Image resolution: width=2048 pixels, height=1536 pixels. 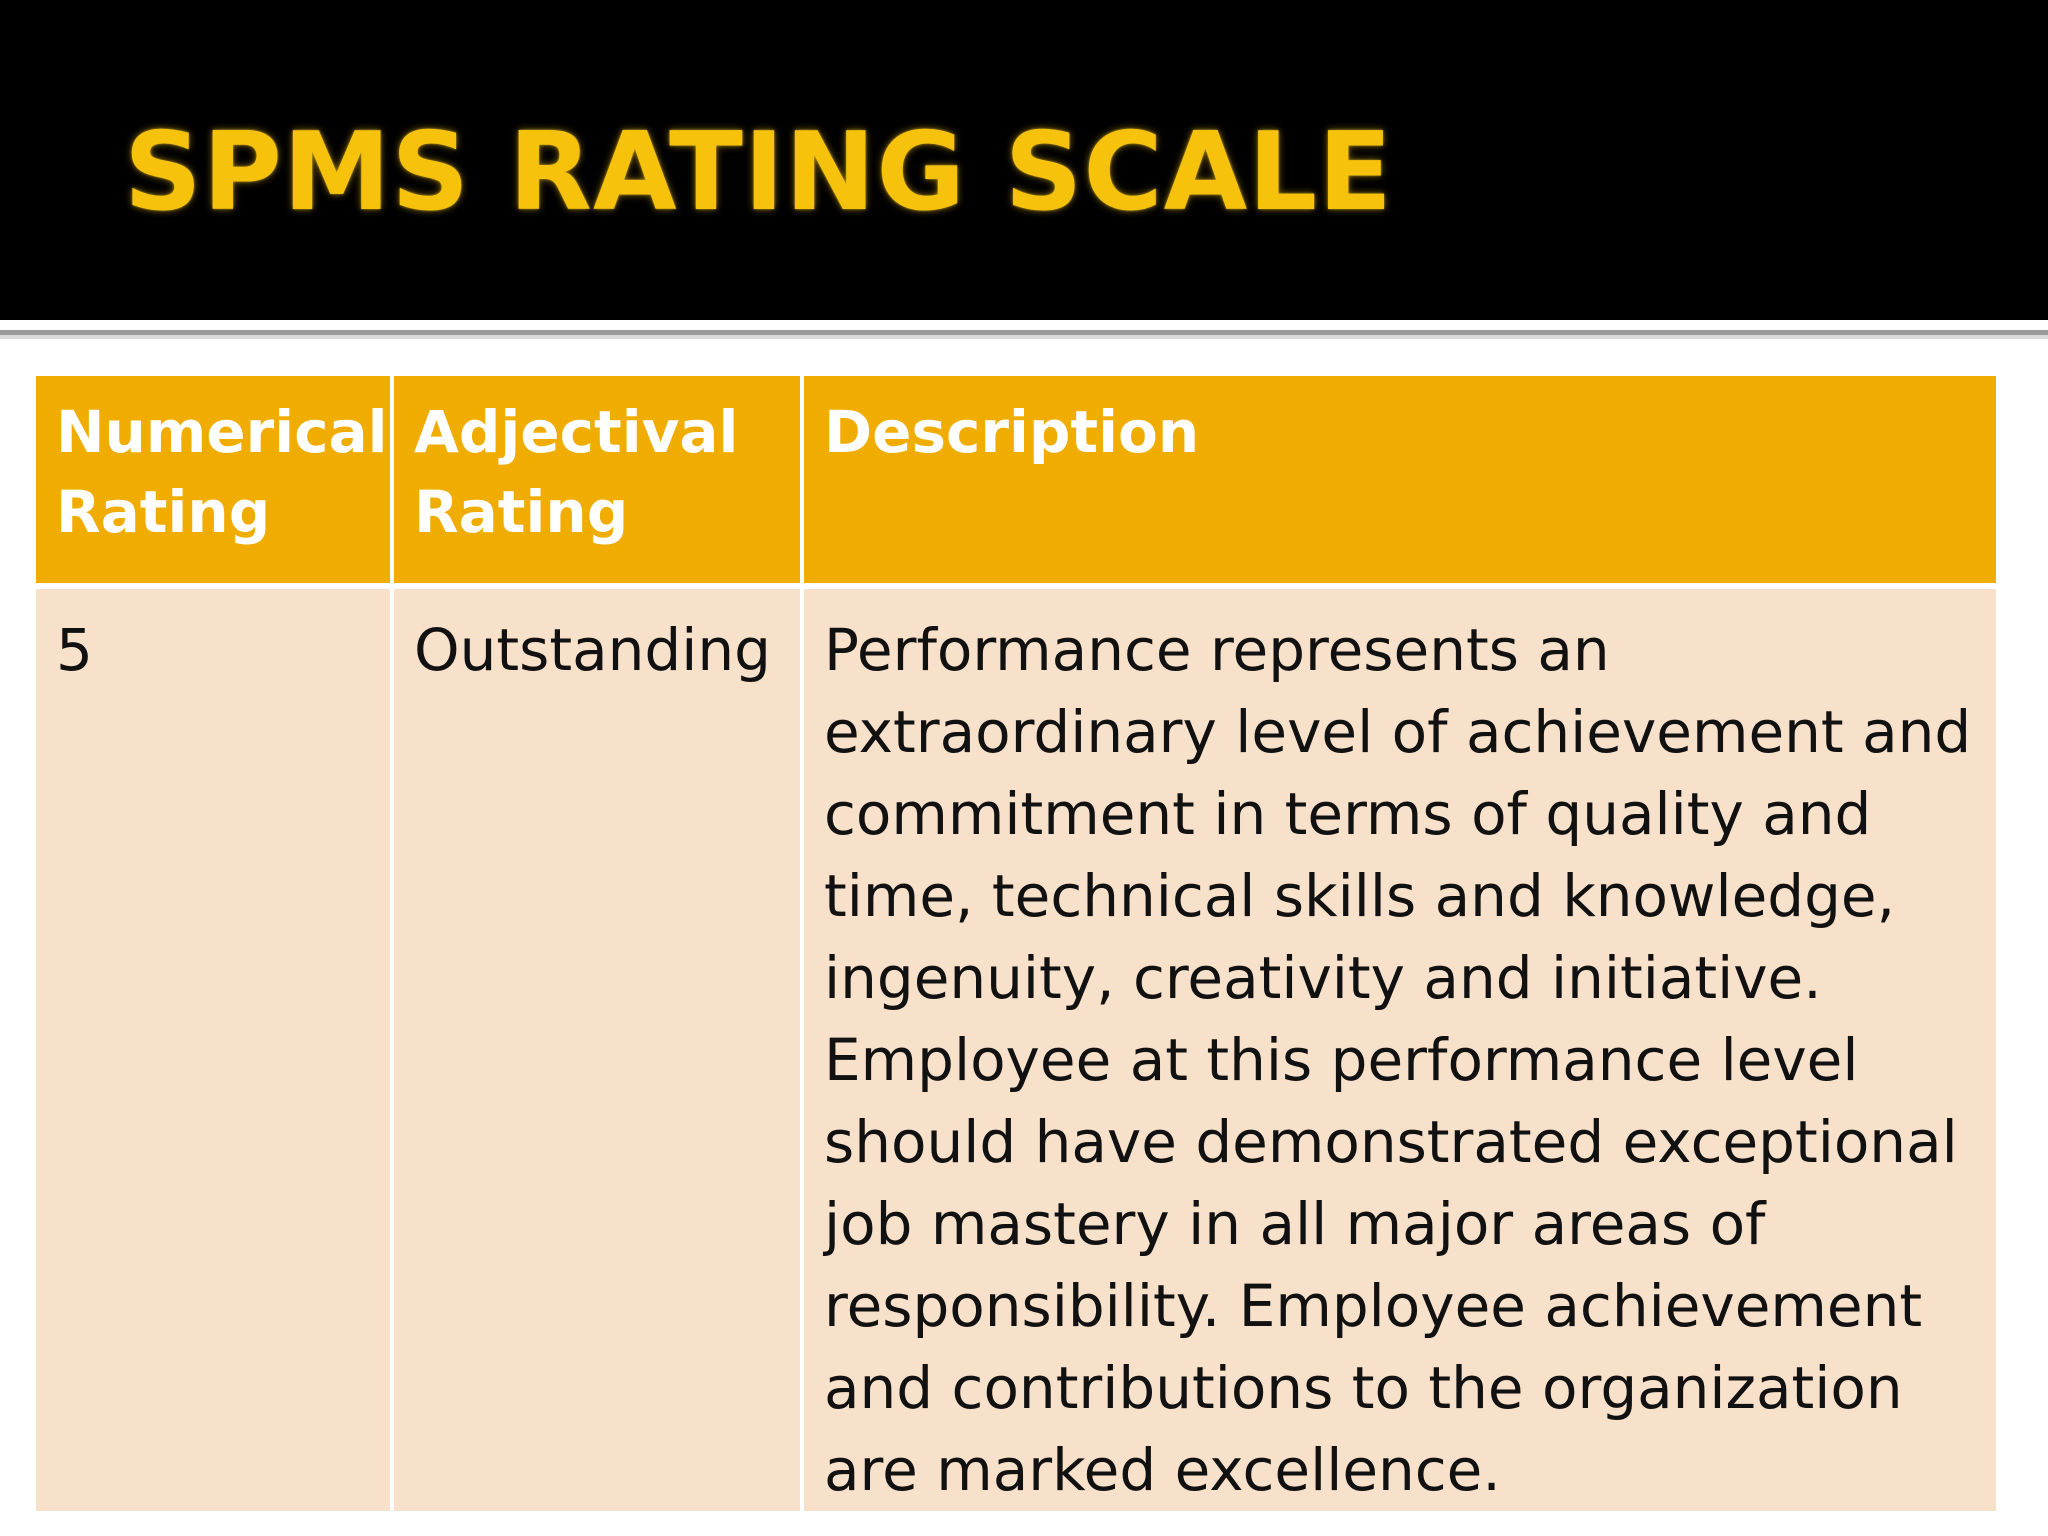 What do you see at coordinates (598, 1048) in the screenshot?
I see `cell-adjectival-rating: Outstanding` at bounding box center [598, 1048].